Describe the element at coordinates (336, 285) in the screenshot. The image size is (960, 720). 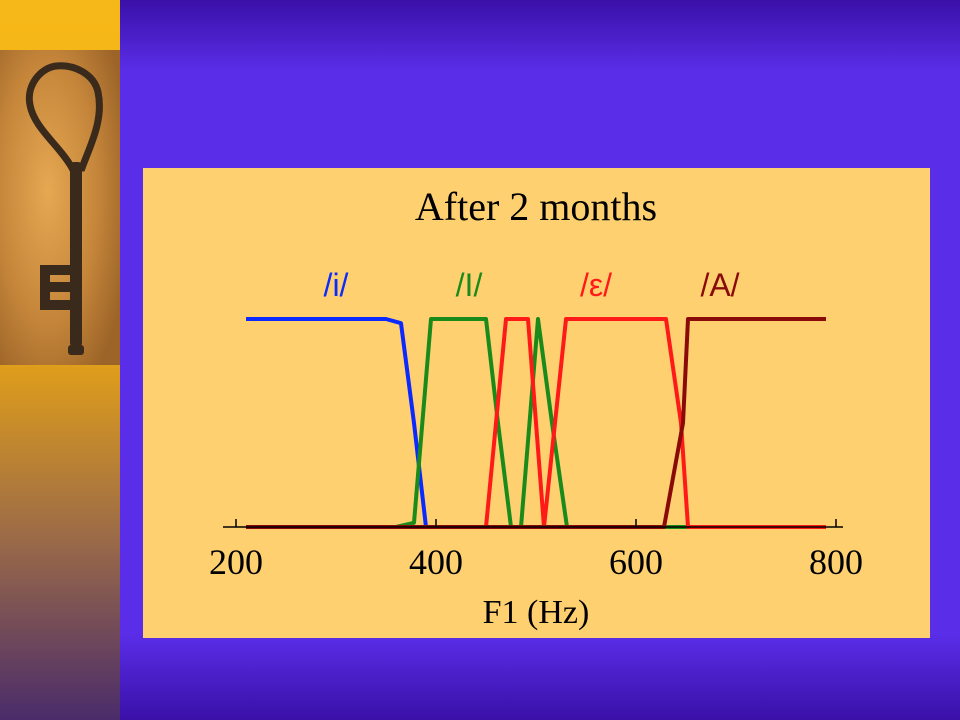
I see `series-label-i: /i/` at that location.